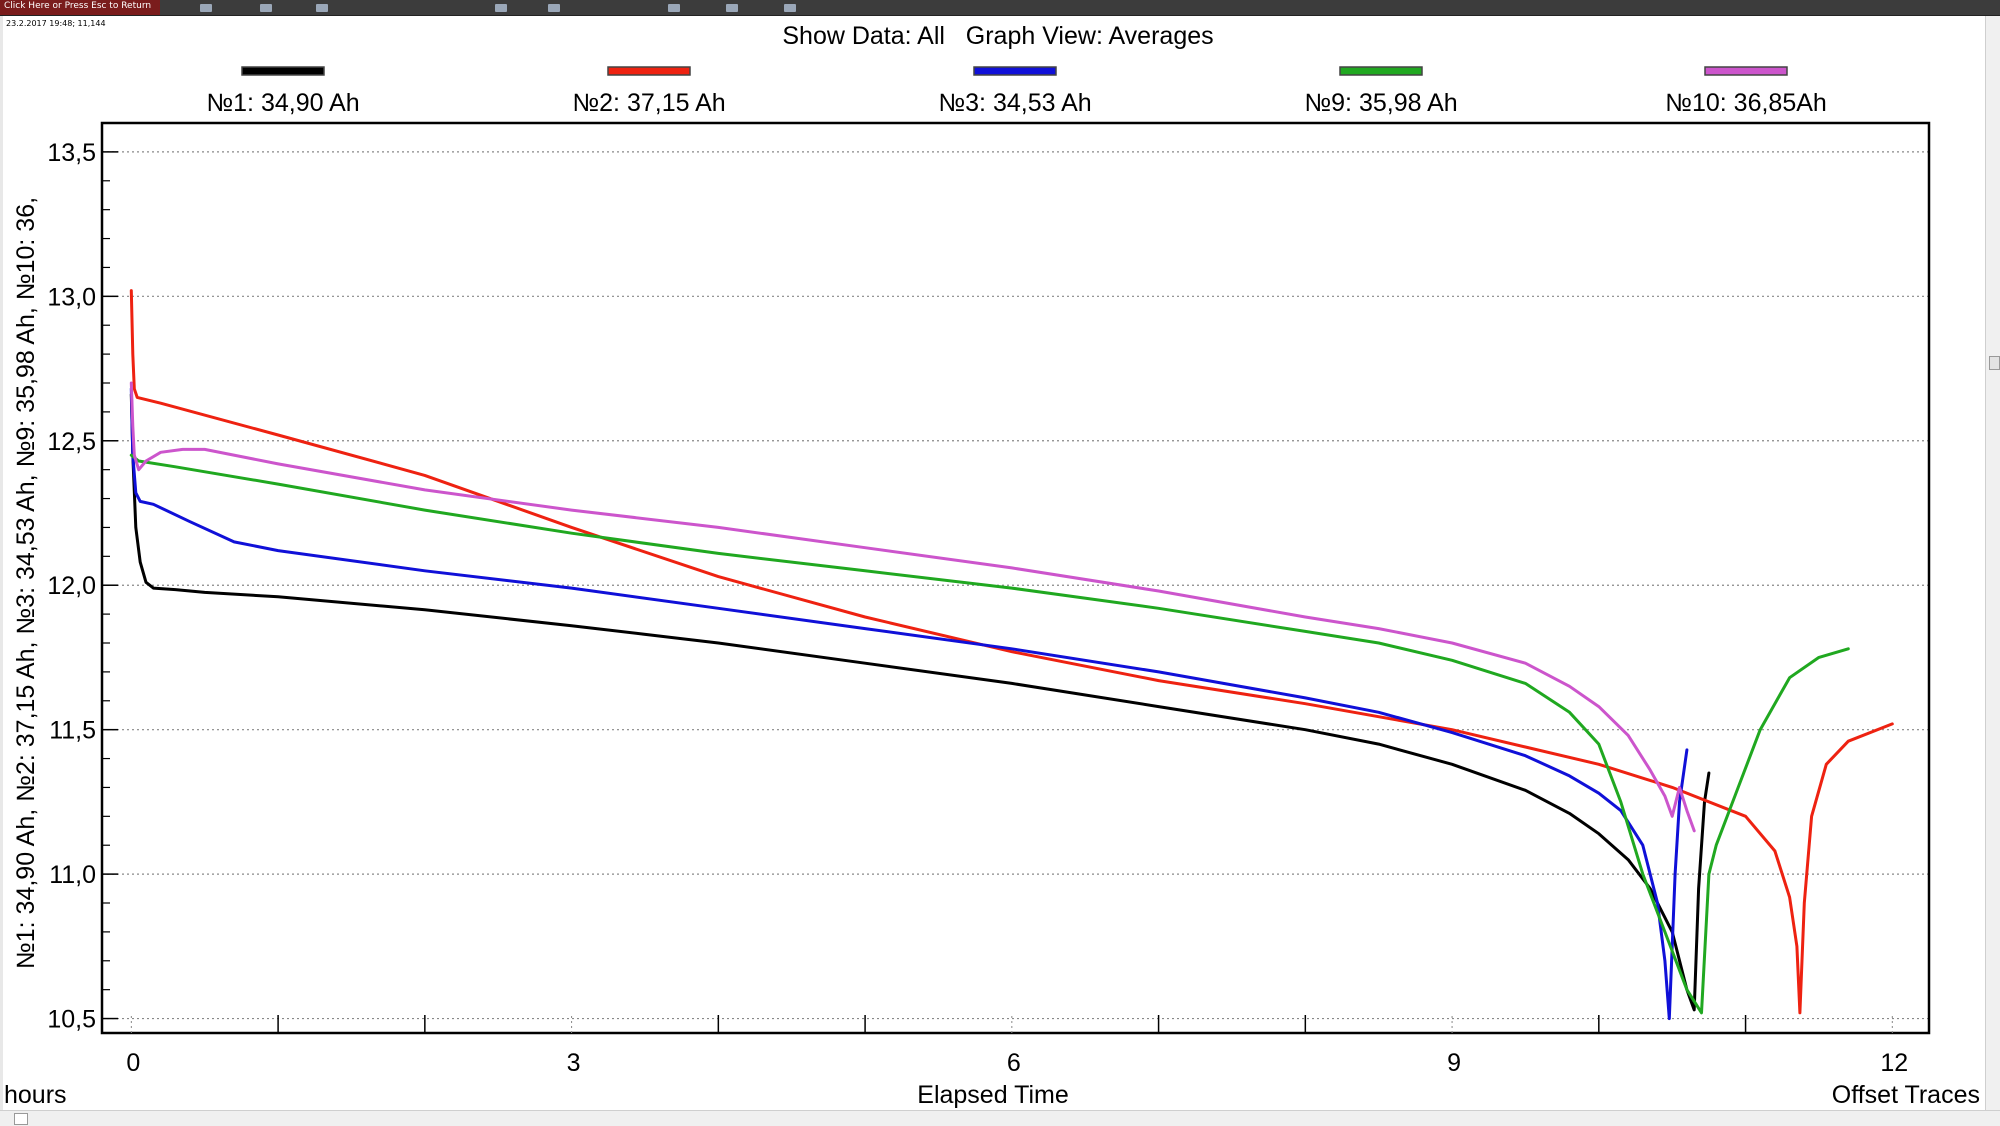  Describe the element at coordinates (72, 731) in the screenshot. I see `y-tick-label: 11,5` at that location.